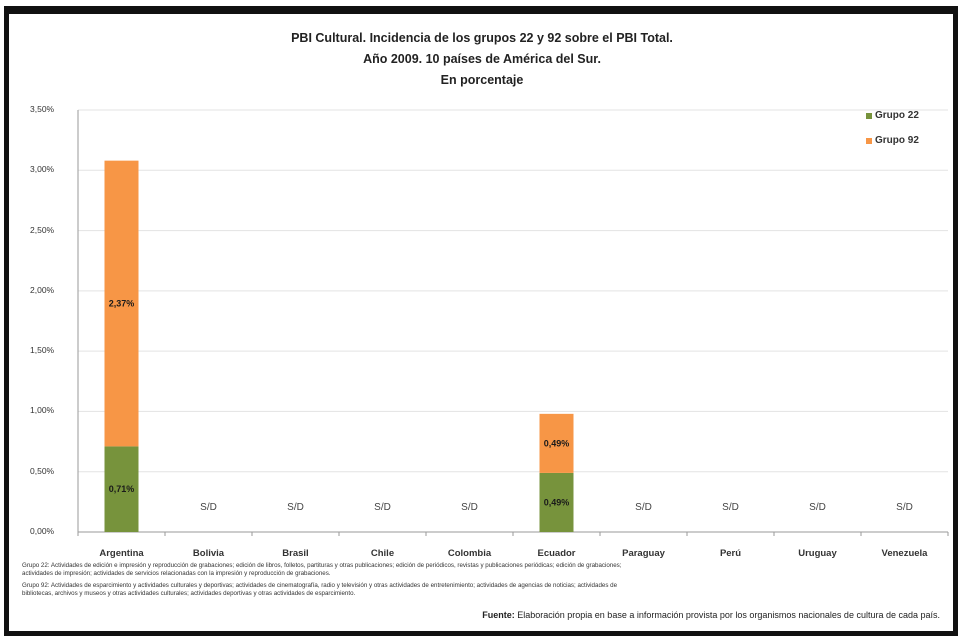 The width and height of the screenshot is (964, 644). I want to click on x-tick-label: Perú, so click(730, 553).